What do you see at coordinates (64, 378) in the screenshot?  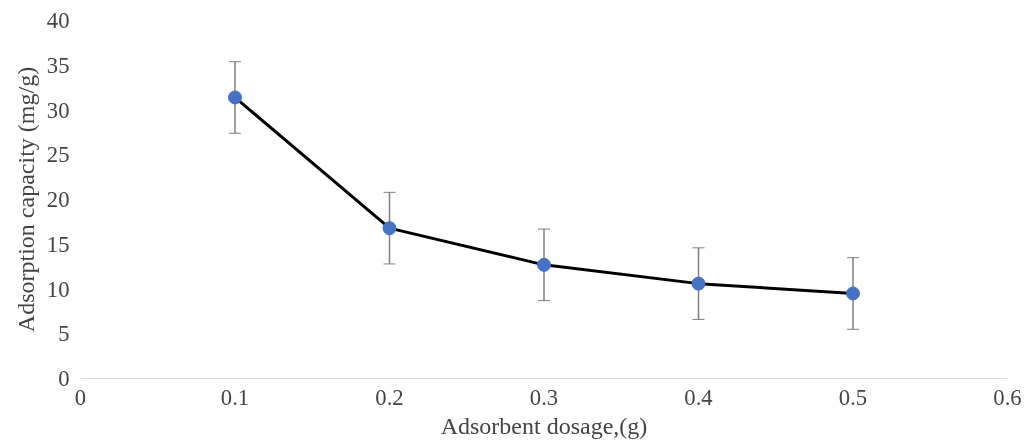 I see `y-tick-label: 0` at bounding box center [64, 378].